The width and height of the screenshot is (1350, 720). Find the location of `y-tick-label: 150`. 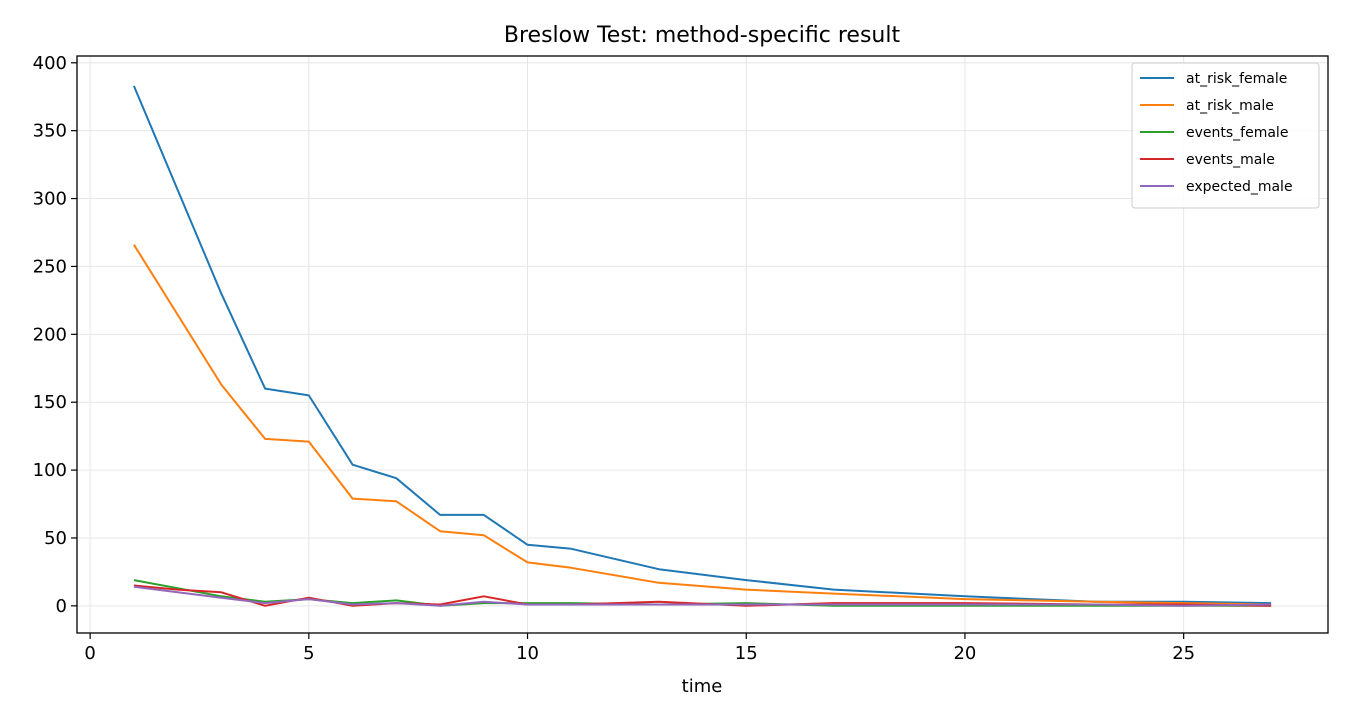

y-tick-label: 150 is located at coordinates (50, 402).